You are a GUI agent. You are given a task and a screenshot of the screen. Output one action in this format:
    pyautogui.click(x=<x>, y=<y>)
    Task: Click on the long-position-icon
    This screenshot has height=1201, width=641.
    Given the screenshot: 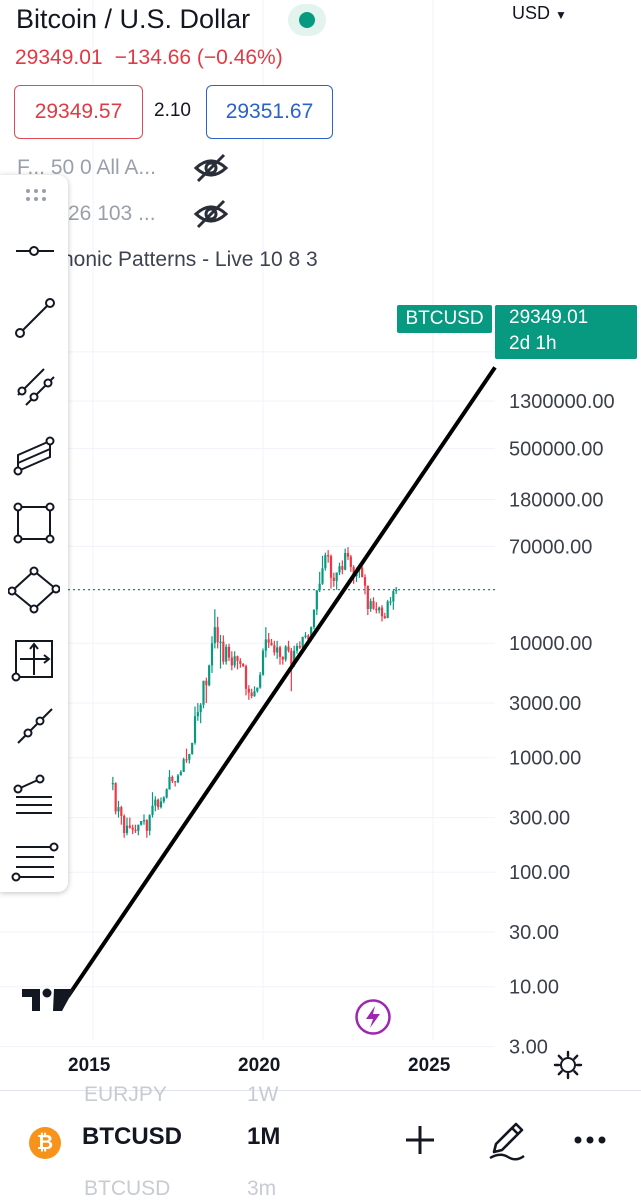 What is the action you would take?
    pyautogui.click(x=34, y=659)
    